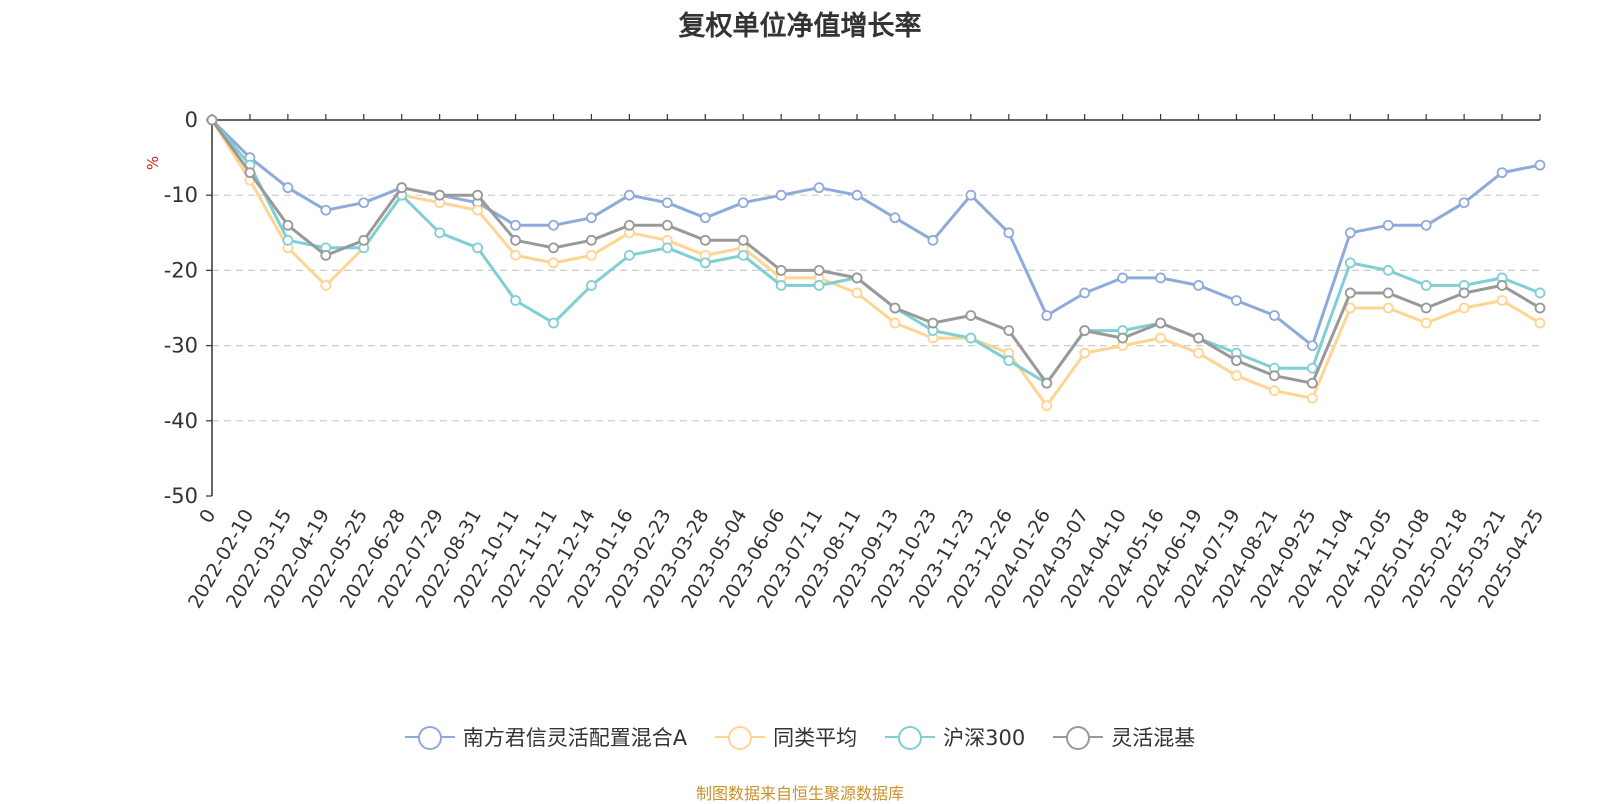 This screenshot has height=804, width=1600. What do you see at coordinates (181, 195) in the screenshot?
I see `y-tick-label: -10` at bounding box center [181, 195].